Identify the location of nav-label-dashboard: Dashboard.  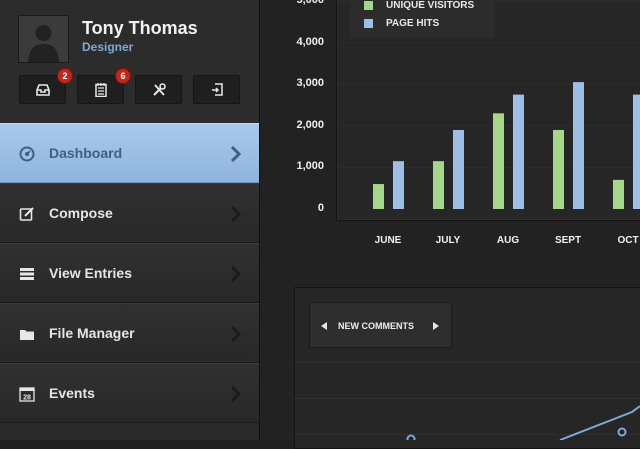
(86, 153).